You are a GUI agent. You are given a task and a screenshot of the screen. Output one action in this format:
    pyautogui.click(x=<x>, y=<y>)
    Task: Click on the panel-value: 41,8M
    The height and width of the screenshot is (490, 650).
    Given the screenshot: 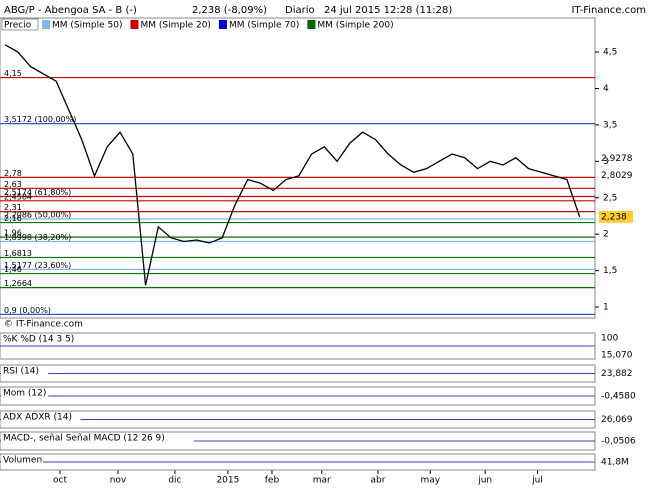 What is the action you would take?
    pyautogui.click(x=615, y=463)
    